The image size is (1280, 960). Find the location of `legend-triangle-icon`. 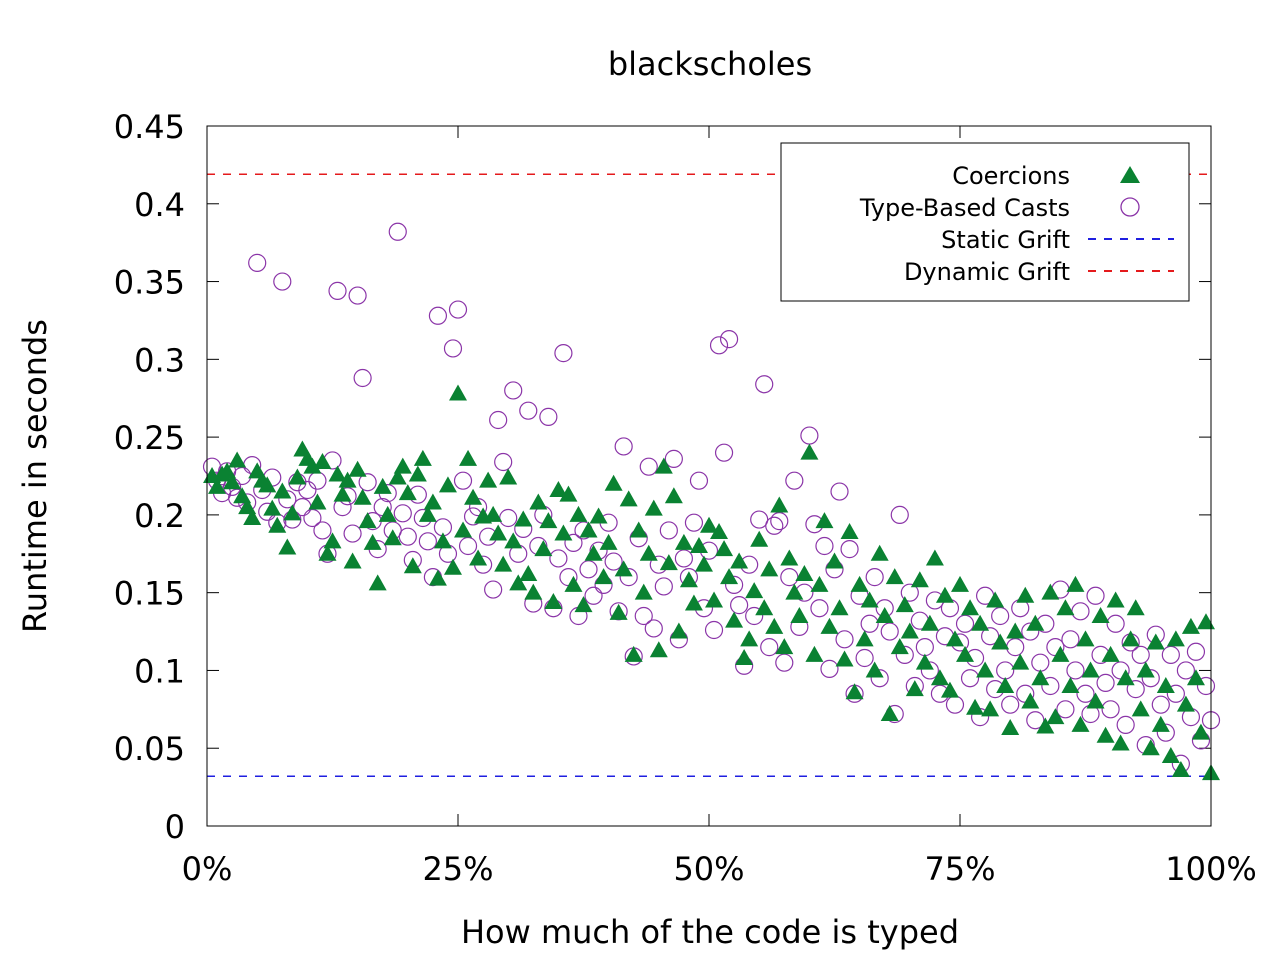

legend-triangle-icon is located at coordinates (1130, 174).